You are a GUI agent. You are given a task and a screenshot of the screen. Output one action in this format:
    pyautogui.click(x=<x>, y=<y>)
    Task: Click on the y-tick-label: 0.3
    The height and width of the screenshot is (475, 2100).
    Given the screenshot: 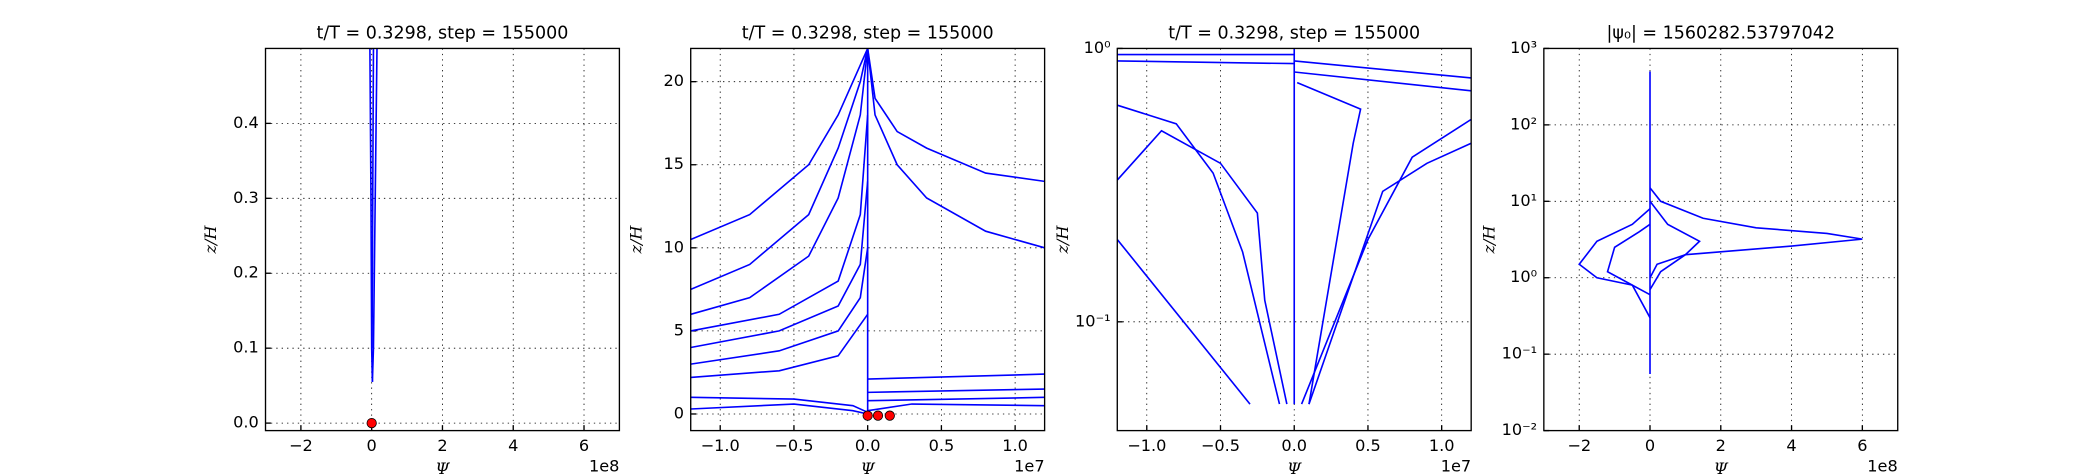 What is the action you would take?
    pyautogui.click(x=246, y=197)
    